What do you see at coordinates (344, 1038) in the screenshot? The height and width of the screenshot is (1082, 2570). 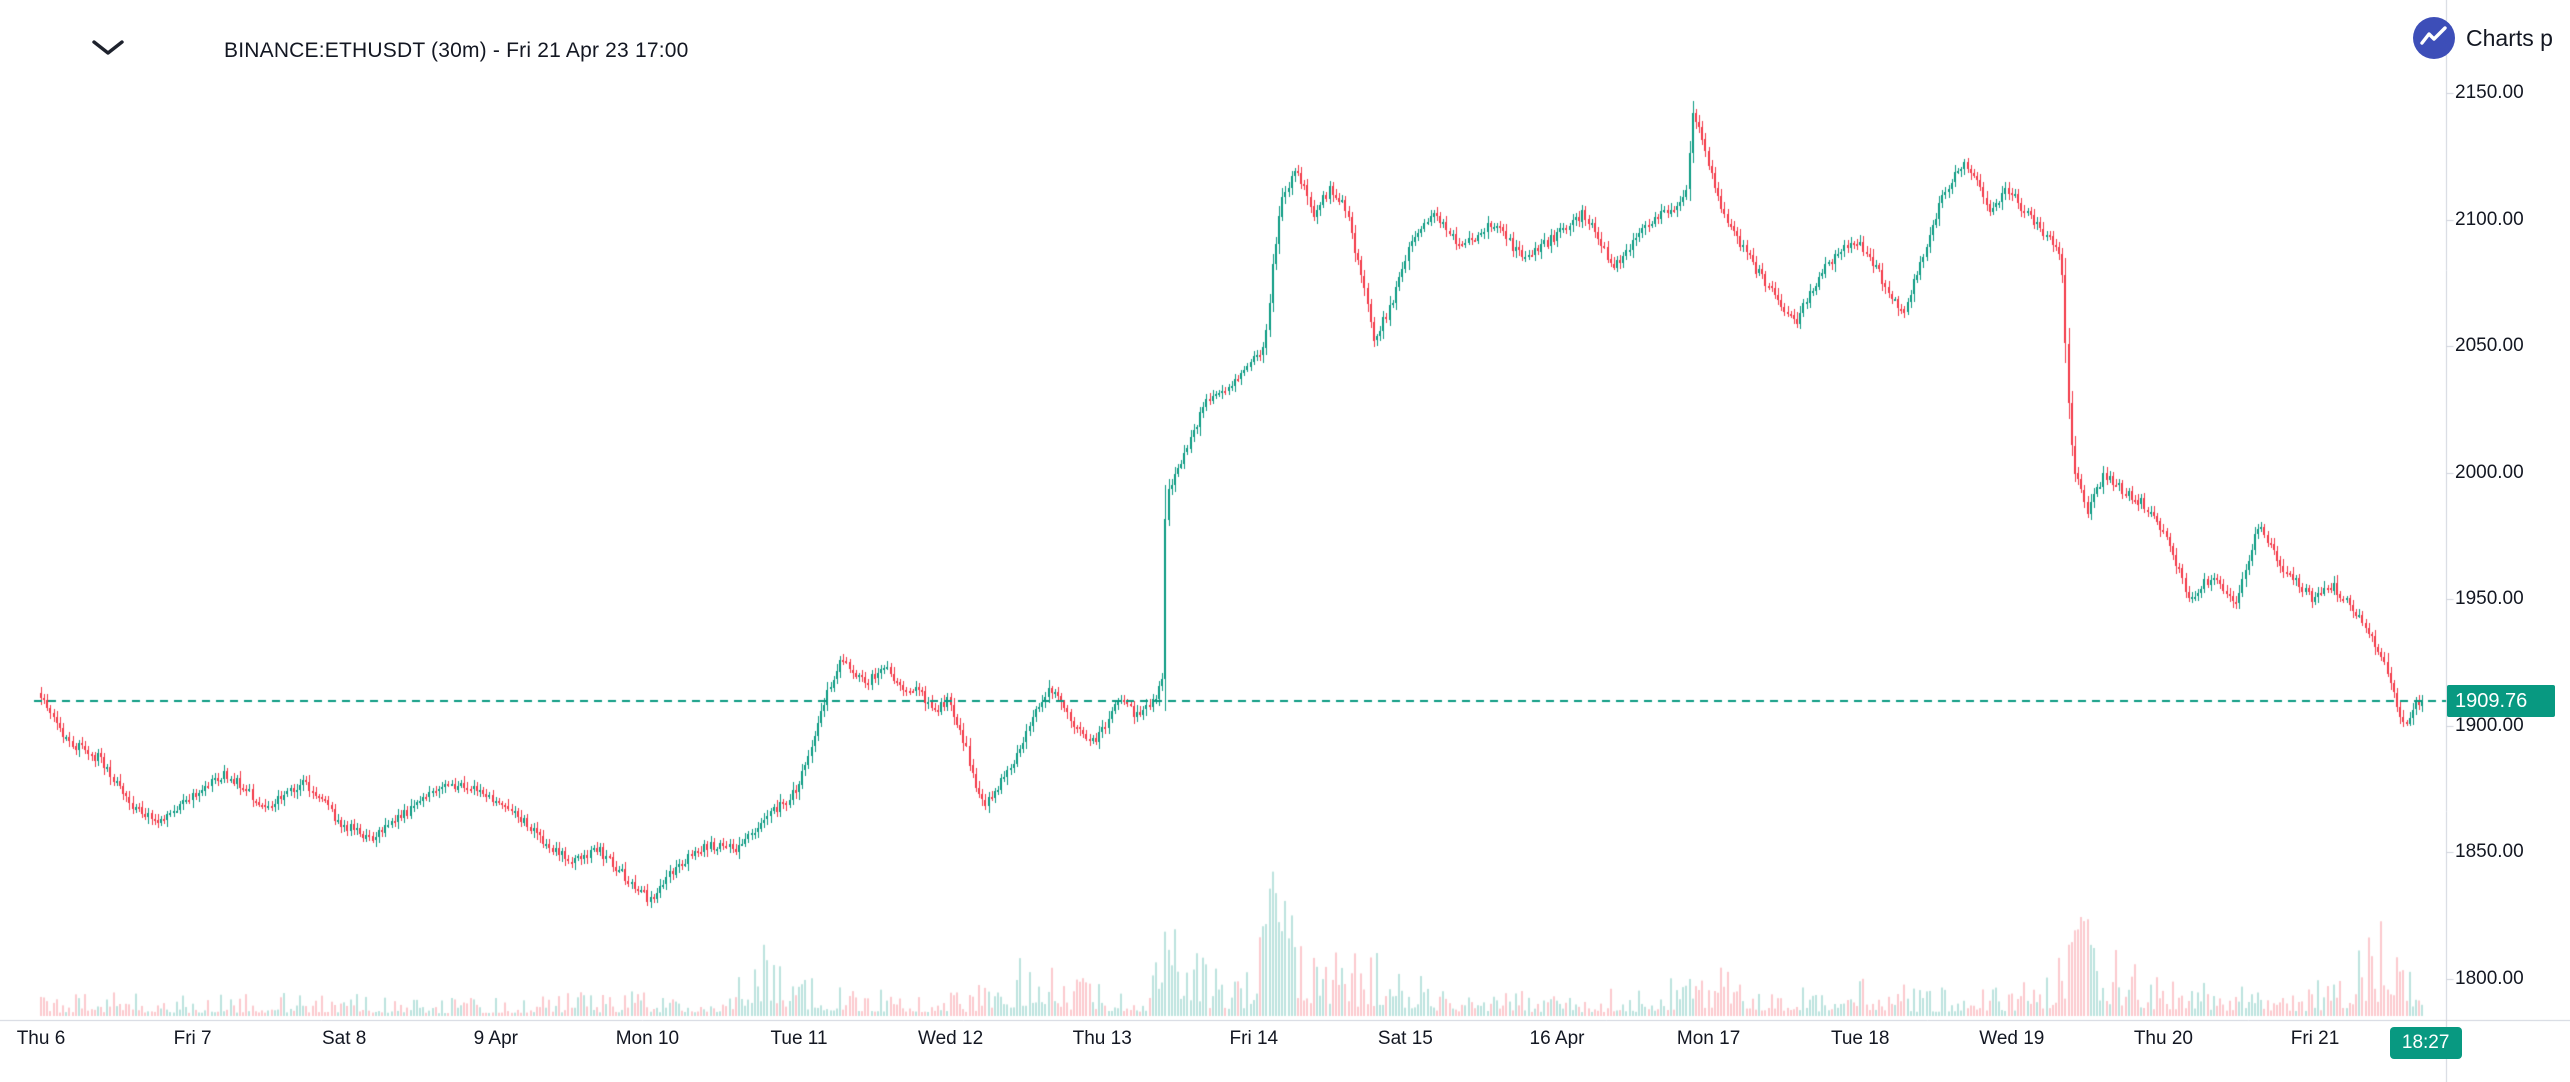 I see `time-axis-label: Sat 8` at bounding box center [344, 1038].